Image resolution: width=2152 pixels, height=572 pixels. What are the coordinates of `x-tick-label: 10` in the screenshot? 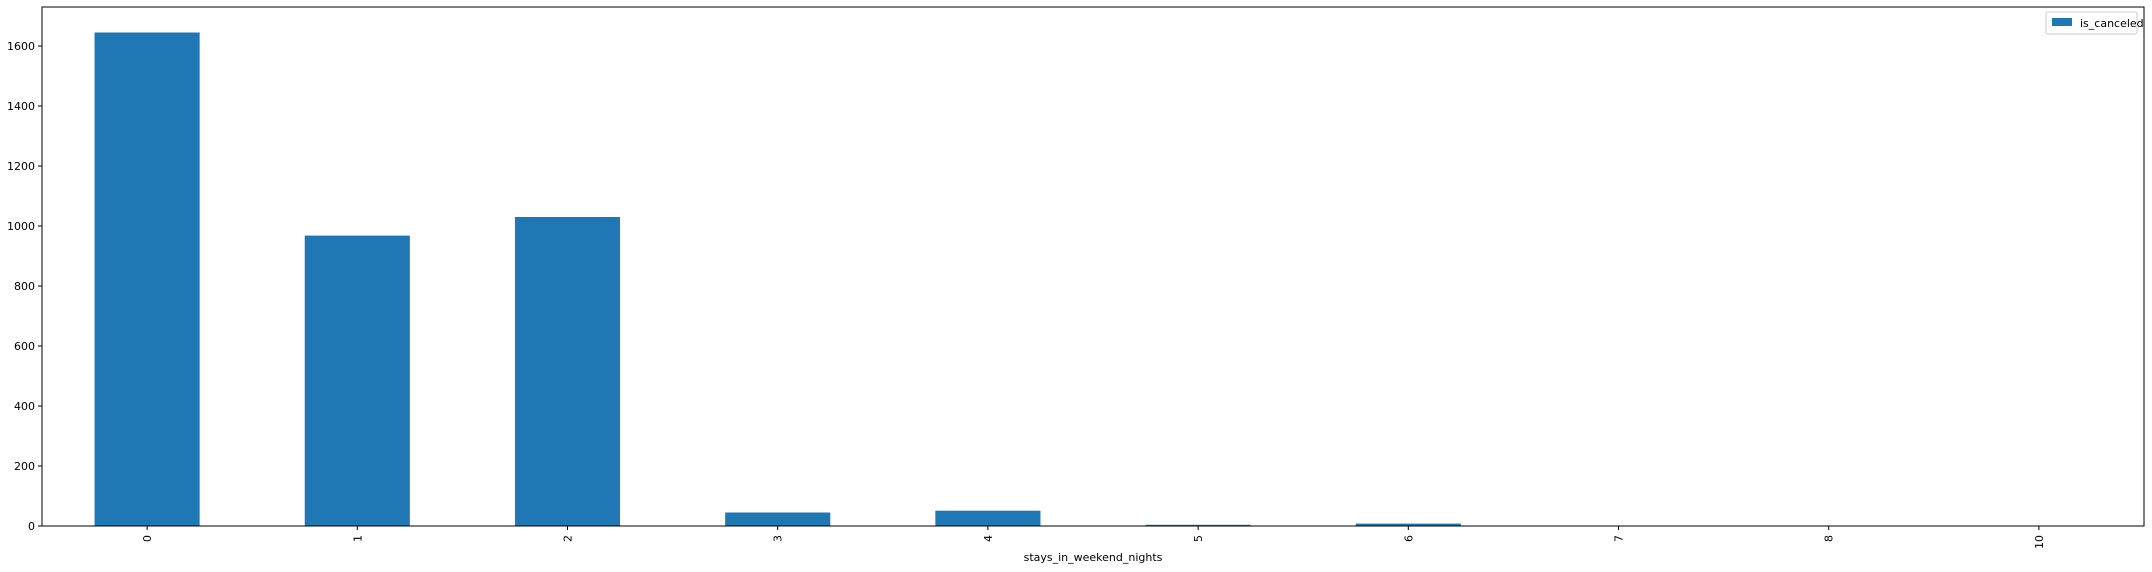 It's located at (2039, 542).